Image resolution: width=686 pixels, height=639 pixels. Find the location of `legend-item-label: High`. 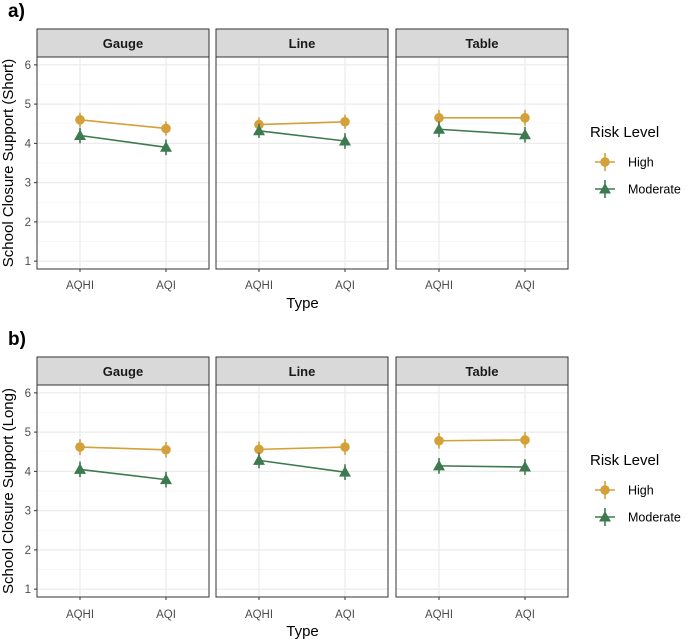

legend-item-label: High is located at coordinates (641, 491).